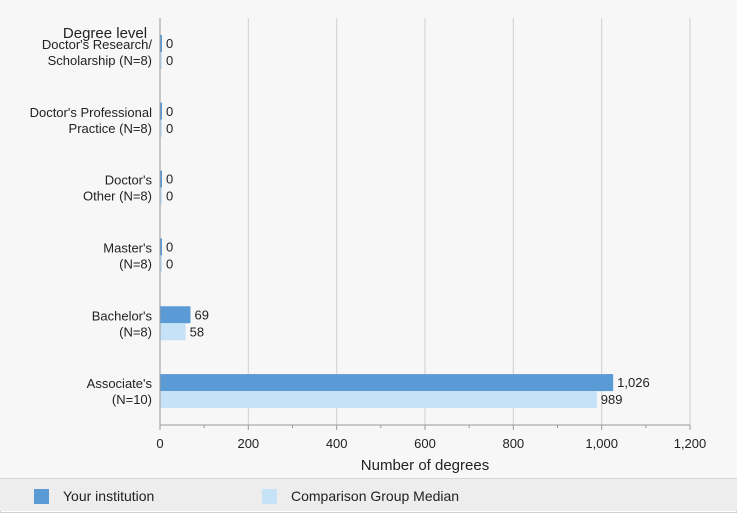 This screenshot has height=513, width=737. What do you see at coordinates (375, 496) in the screenshot?
I see `legend-label-comparison-median: Comparison Group Median` at bounding box center [375, 496].